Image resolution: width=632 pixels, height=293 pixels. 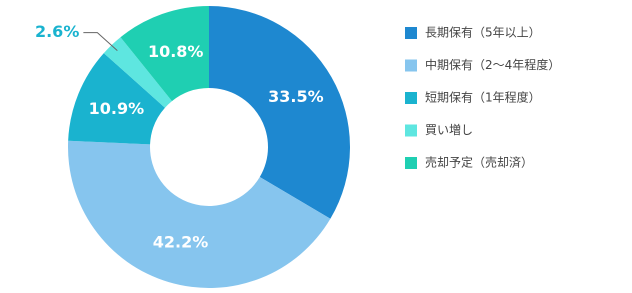 What do you see at coordinates (176, 51) in the screenshot?
I see `value-label: 10.8%` at bounding box center [176, 51].